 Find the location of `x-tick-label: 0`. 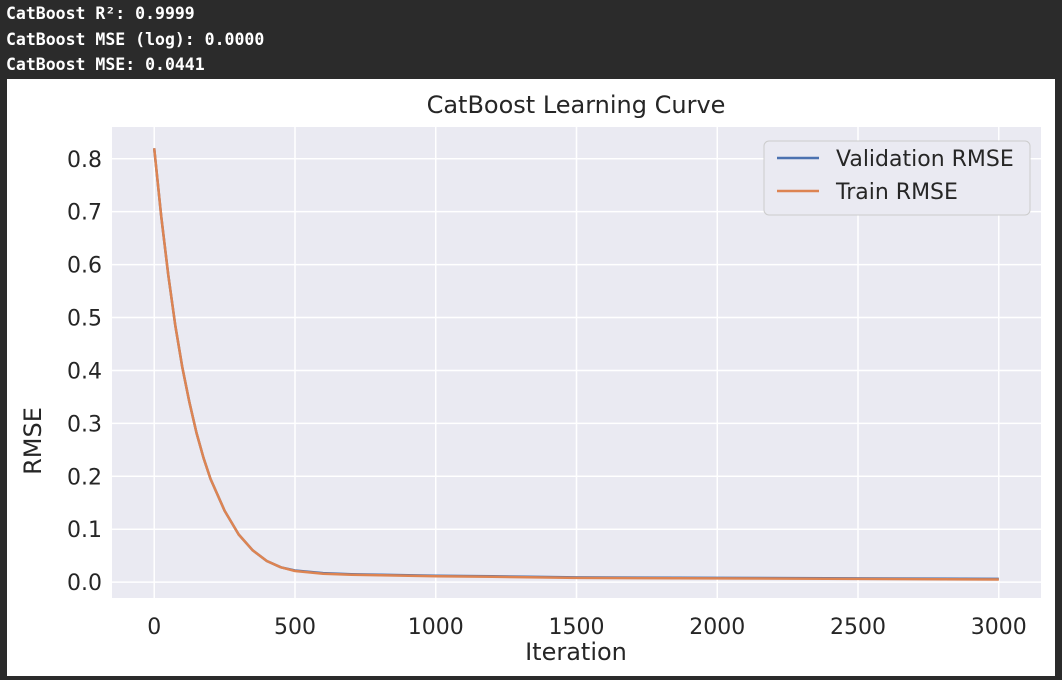

x-tick-label: 0 is located at coordinates (154, 627).